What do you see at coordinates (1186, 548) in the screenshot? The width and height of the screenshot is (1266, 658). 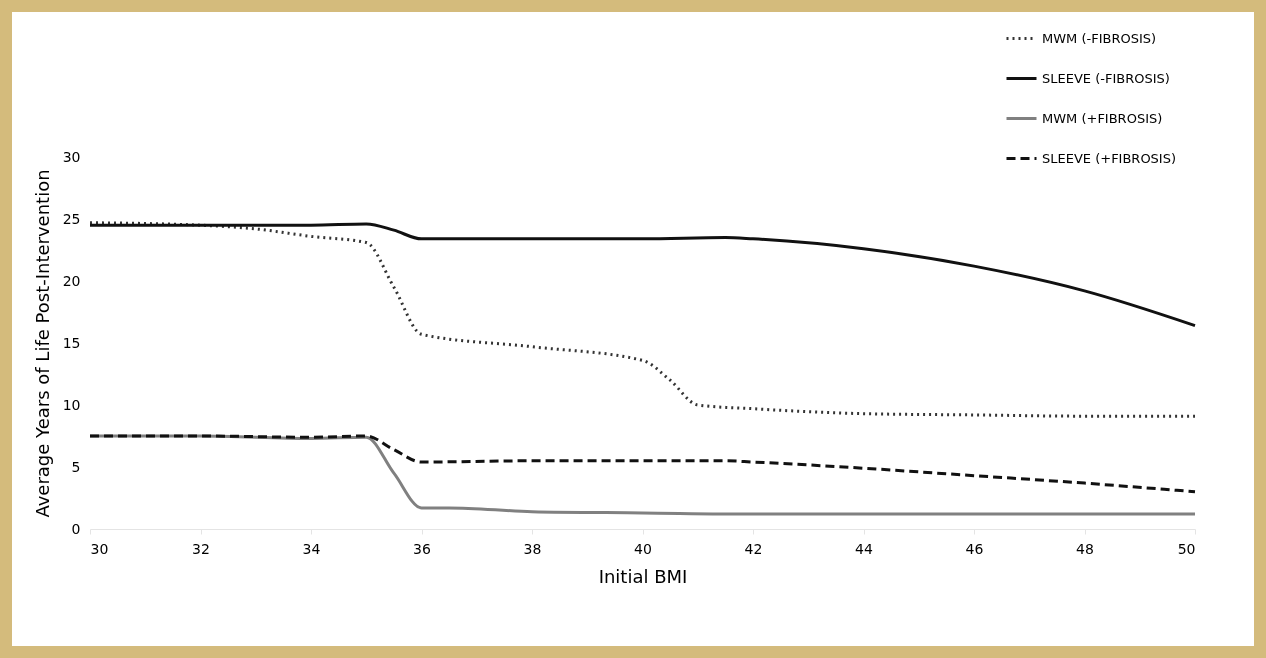 I see `x-tick-label: 50` at bounding box center [1186, 548].